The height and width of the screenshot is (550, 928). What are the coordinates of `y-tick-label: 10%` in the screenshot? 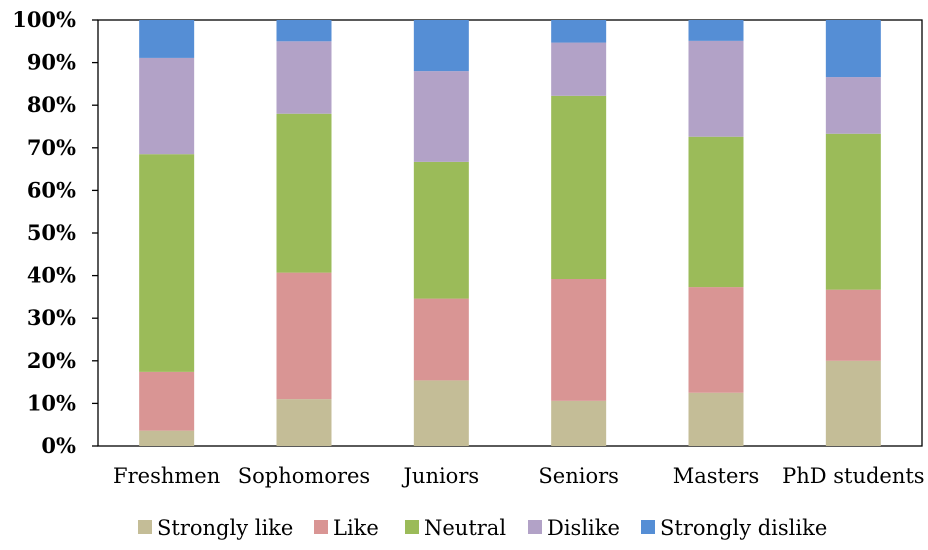 It's located at (51, 402).